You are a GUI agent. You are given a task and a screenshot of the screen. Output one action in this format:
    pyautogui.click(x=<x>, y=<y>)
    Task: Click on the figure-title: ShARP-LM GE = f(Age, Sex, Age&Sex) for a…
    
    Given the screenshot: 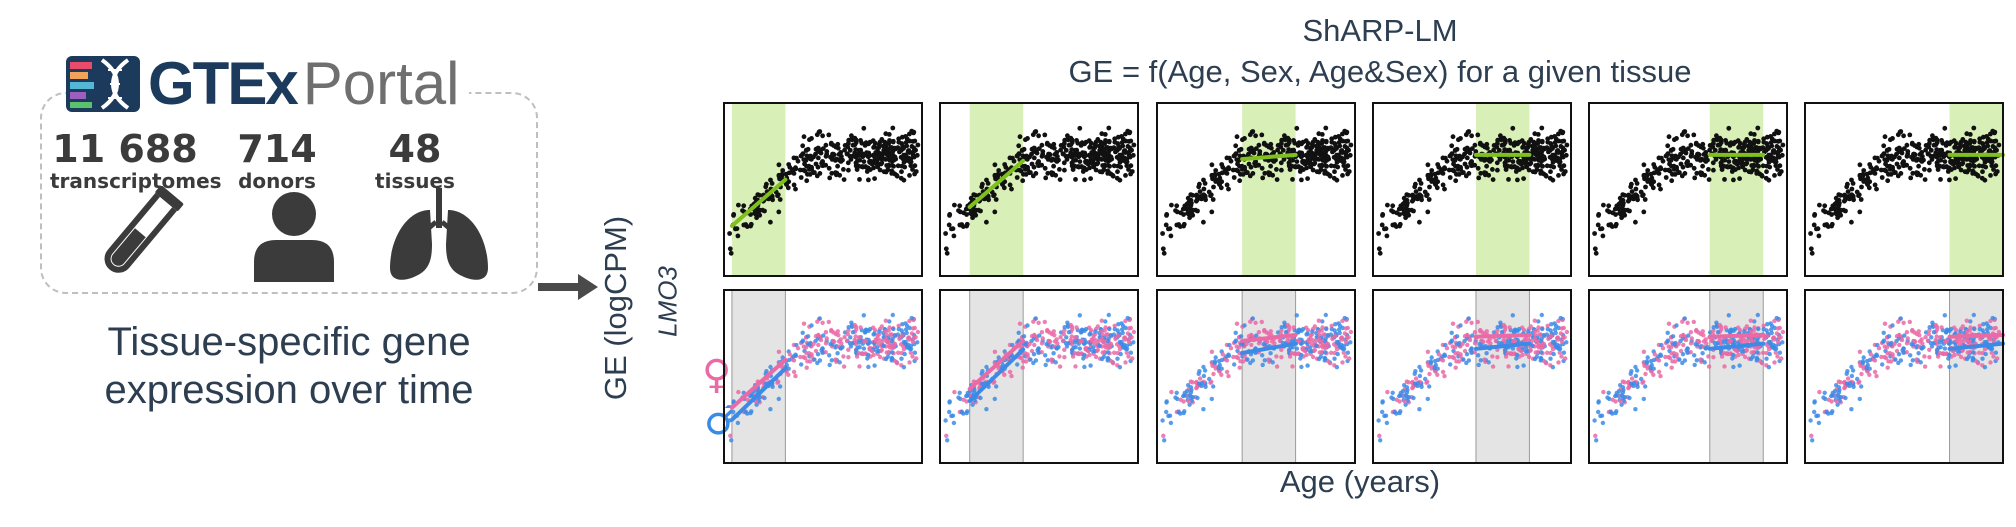 What is the action you would take?
    pyautogui.click(x=1371, y=51)
    